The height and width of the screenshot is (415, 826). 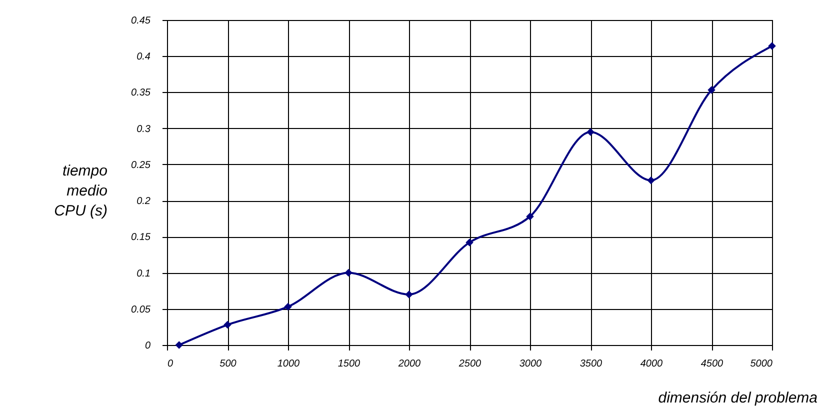 I want to click on y-tick-label: 0, so click(x=147, y=346).